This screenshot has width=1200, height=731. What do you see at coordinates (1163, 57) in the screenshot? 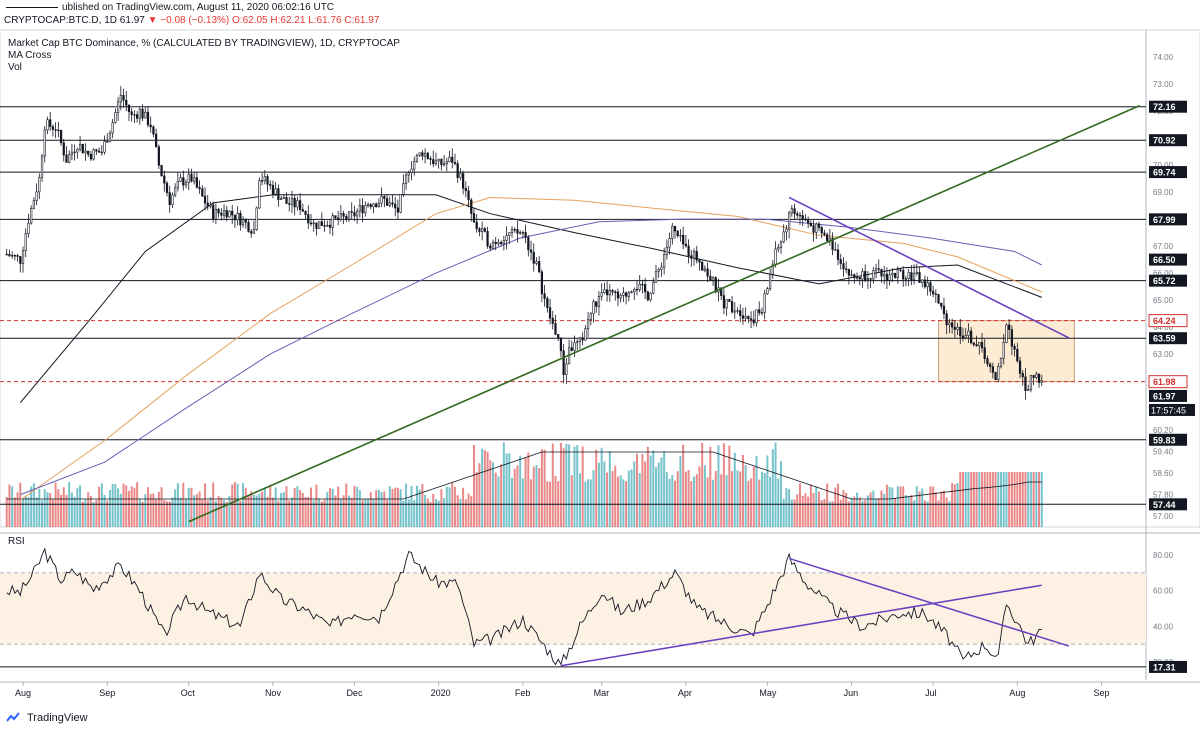
I see `price-tick-label: 74.00` at bounding box center [1163, 57].